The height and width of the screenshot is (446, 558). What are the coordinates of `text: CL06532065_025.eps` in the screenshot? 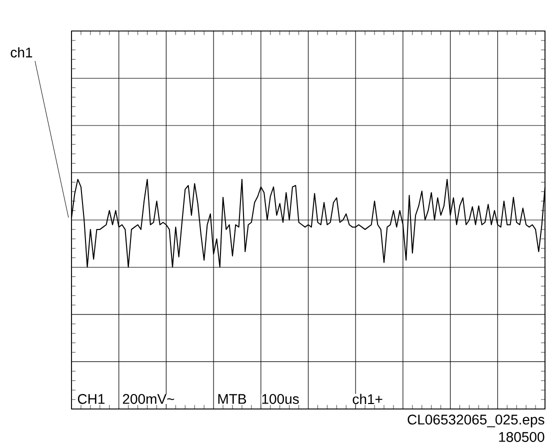 It's located at (476, 421).